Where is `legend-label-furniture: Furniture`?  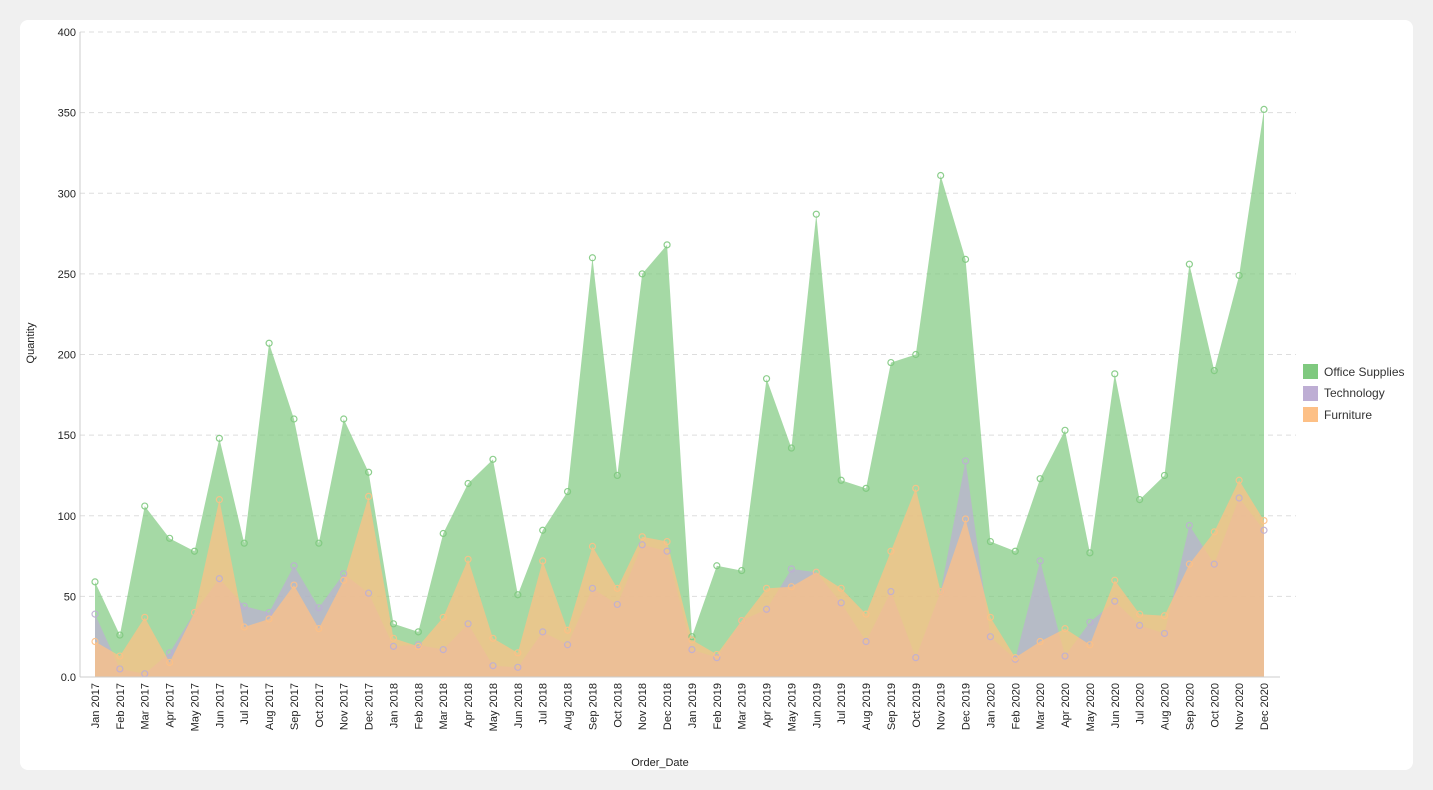 legend-label-furniture: Furniture is located at coordinates (1348, 414).